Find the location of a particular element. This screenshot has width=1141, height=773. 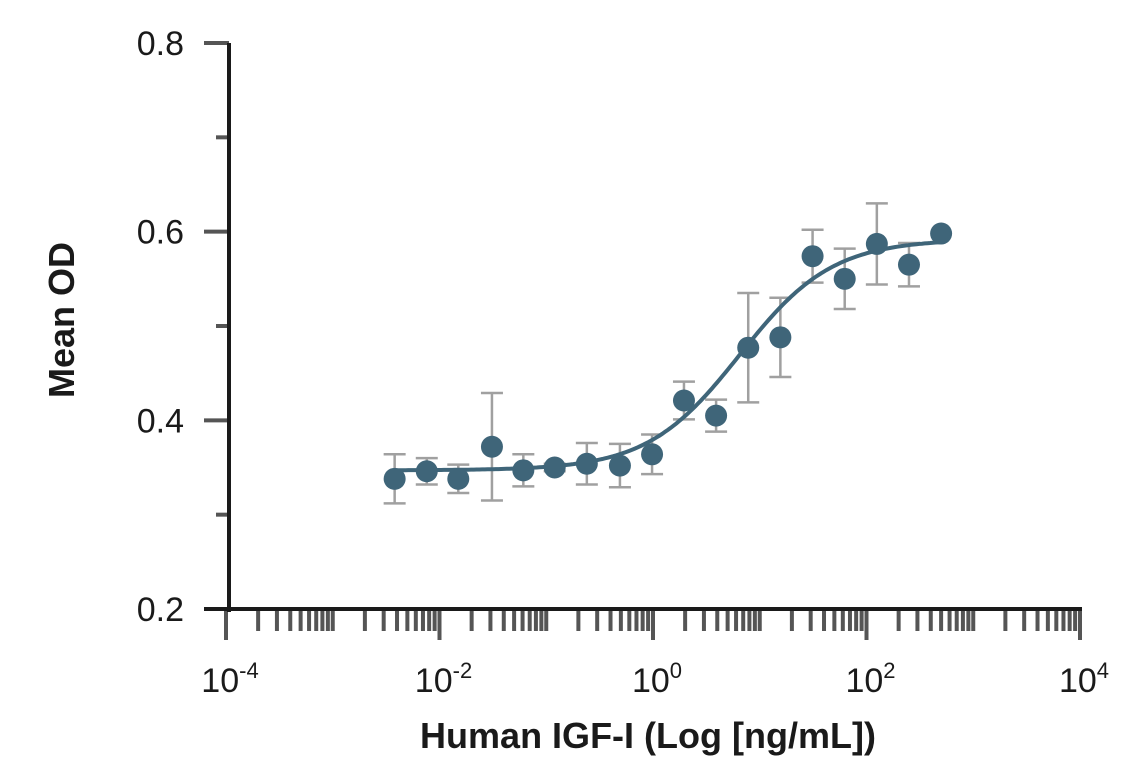

x-tick-label: 10⁻⁴ is located at coordinates (229, 679).